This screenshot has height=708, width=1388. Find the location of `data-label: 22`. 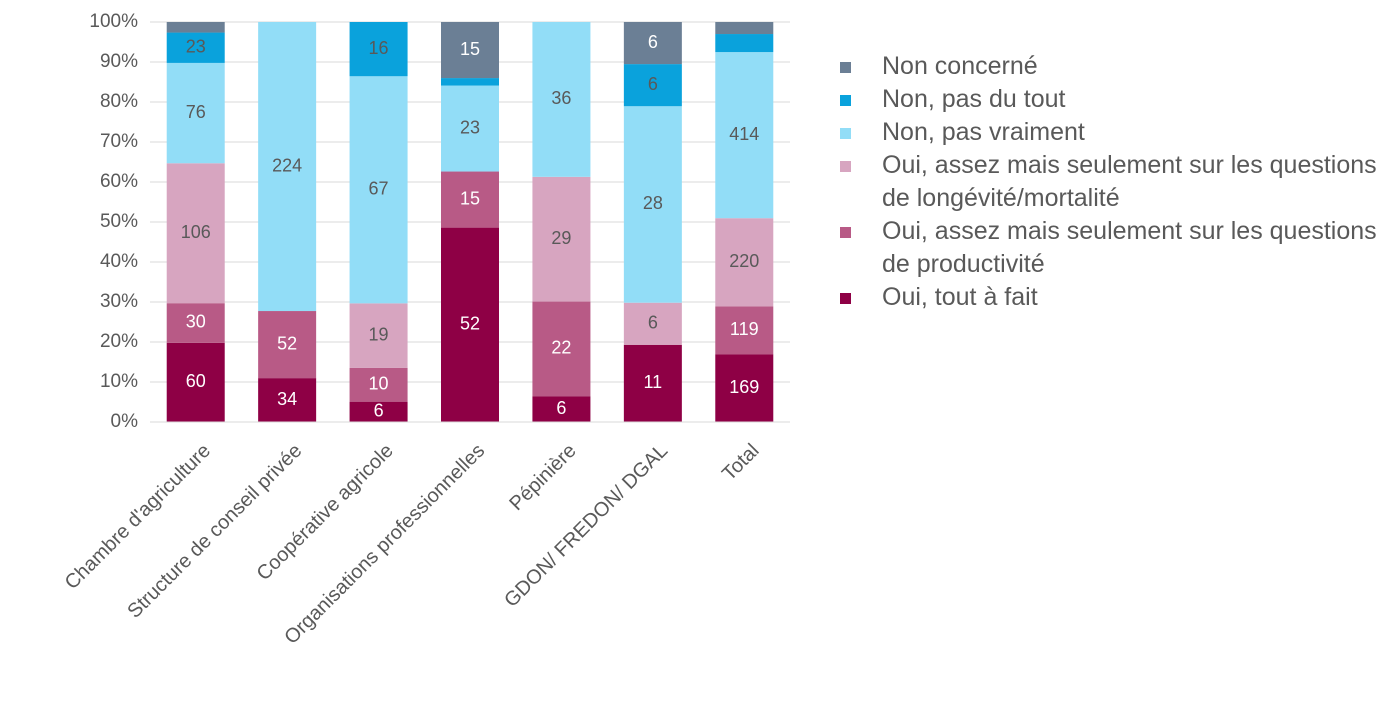

data-label: 22 is located at coordinates (561, 348).